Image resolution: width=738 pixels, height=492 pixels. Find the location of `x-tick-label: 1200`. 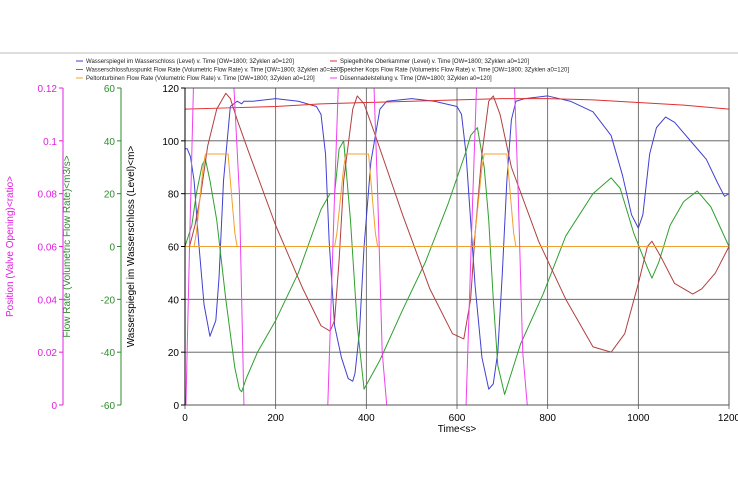

x-tick-label: 1200 is located at coordinates (728, 418).